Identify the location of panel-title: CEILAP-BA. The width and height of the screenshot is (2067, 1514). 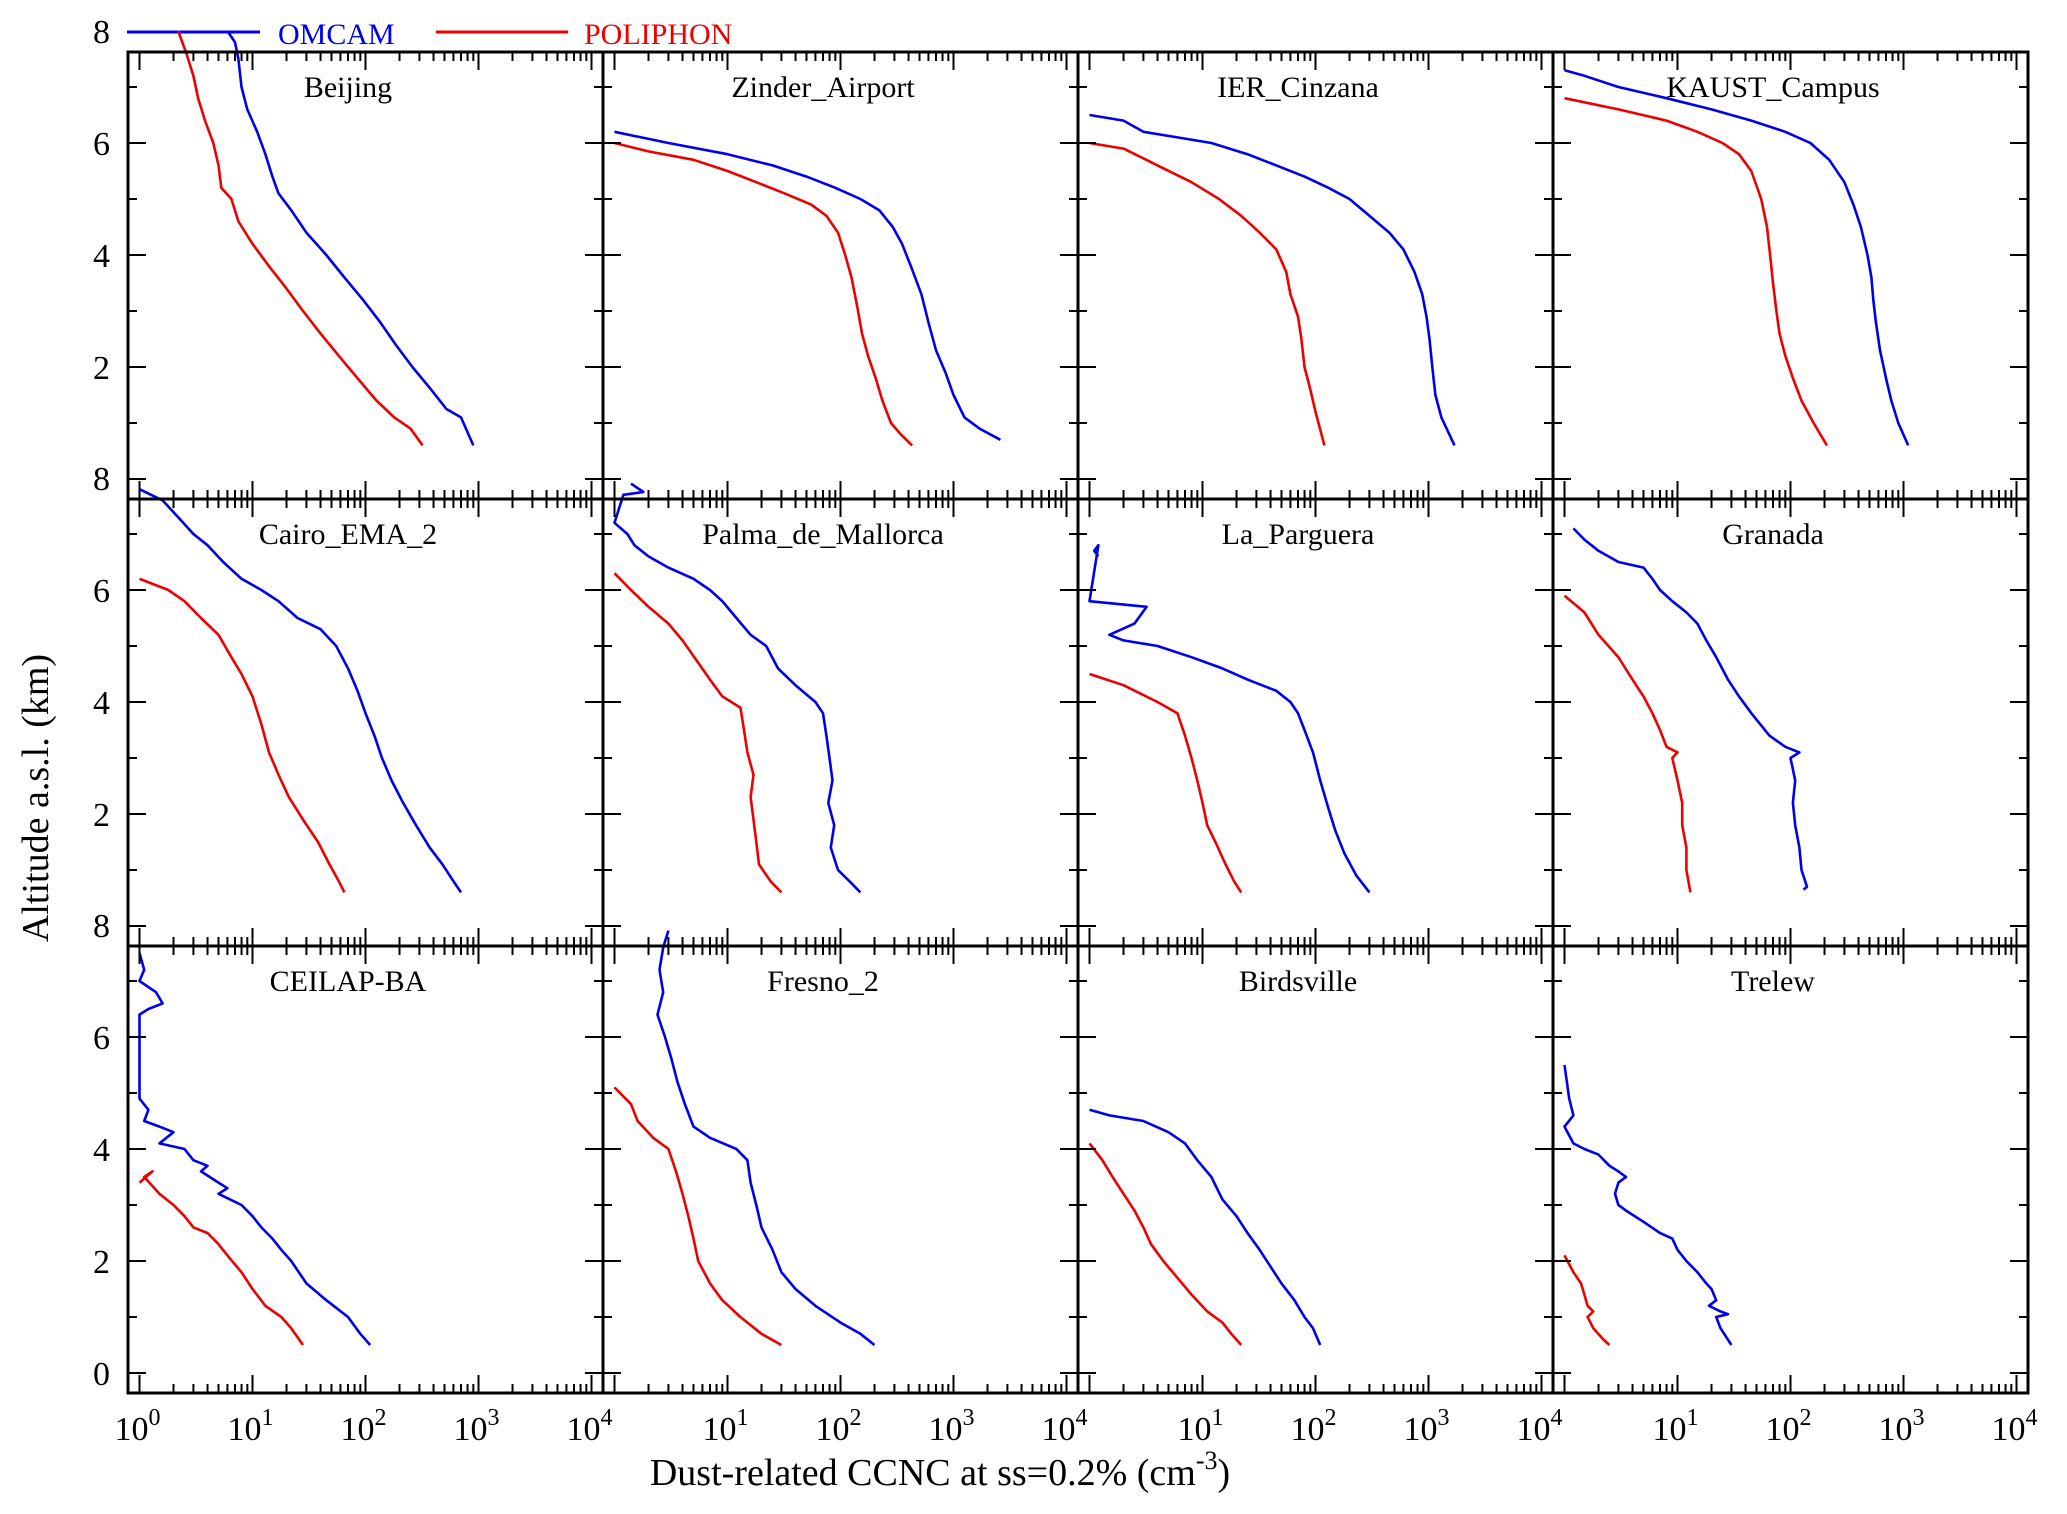
(348, 981).